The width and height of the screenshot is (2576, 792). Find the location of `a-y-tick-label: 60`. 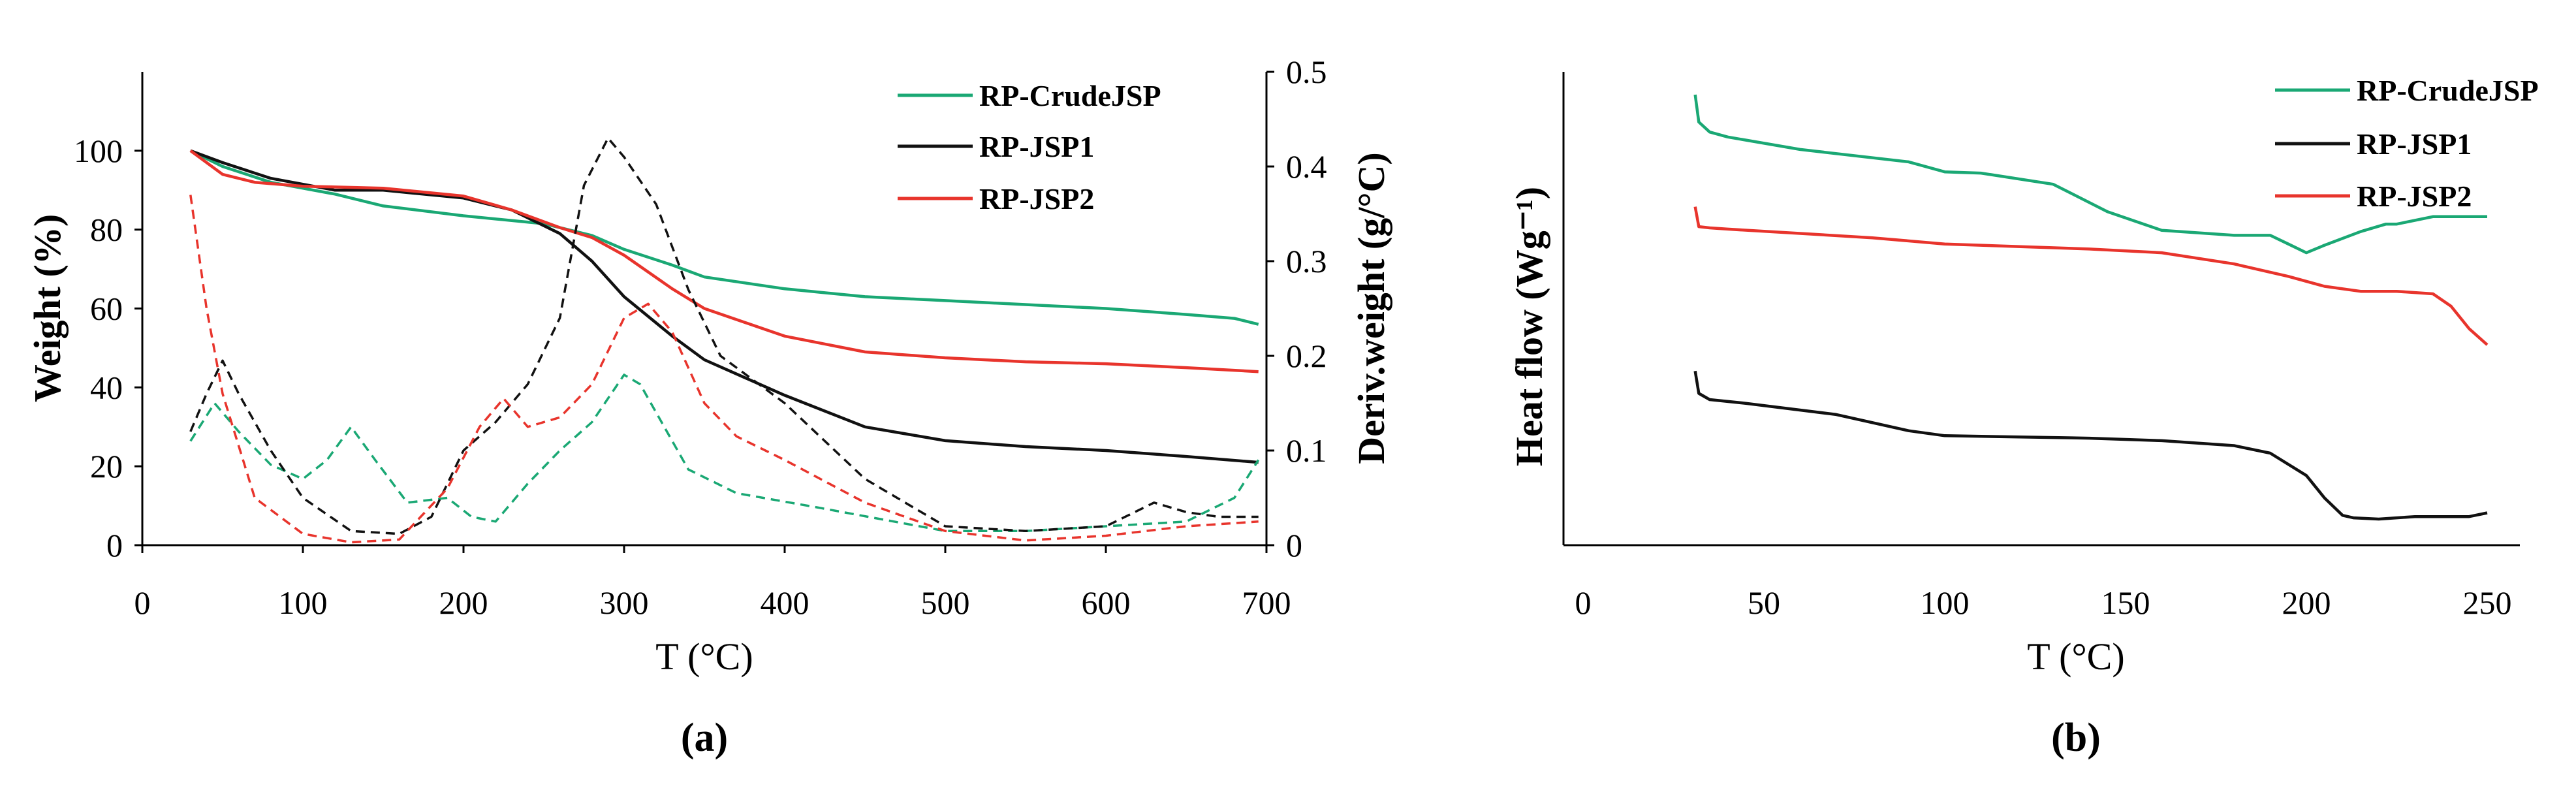

a-y-tick-label: 60 is located at coordinates (106, 309).